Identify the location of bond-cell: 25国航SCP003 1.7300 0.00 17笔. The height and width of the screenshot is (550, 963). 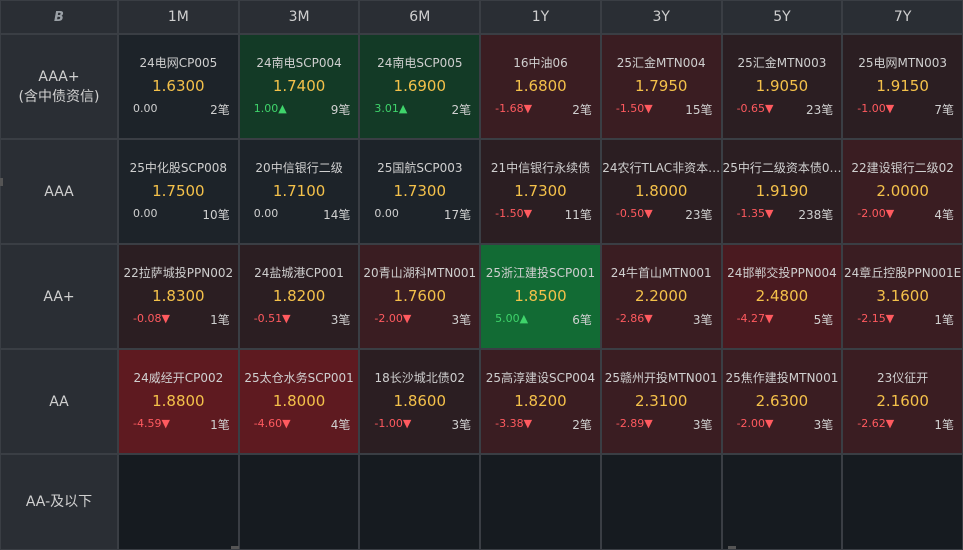
(420, 191).